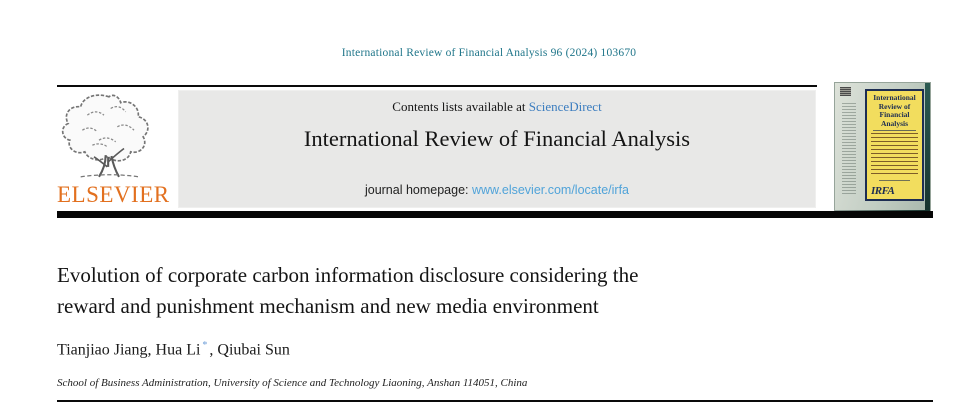  What do you see at coordinates (253, 350) in the screenshot?
I see `author-name: Qiubai Sun` at bounding box center [253, 350].